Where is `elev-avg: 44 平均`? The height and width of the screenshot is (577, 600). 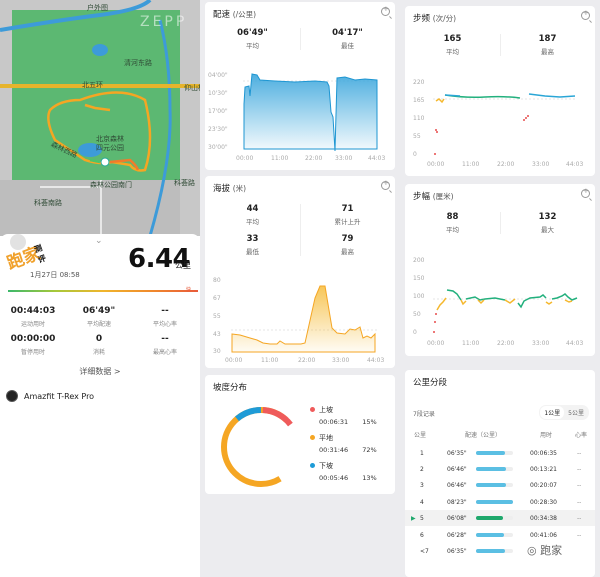 elev-avg: 44 平均 is located at coordinates (252, 215).